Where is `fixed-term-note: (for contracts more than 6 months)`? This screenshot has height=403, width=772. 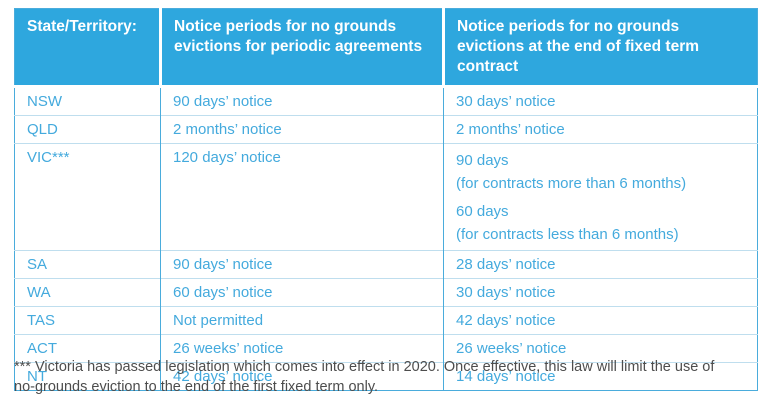 fixed-term-note: (for contracts more than 6 months) is located at coordinates (571, 184).